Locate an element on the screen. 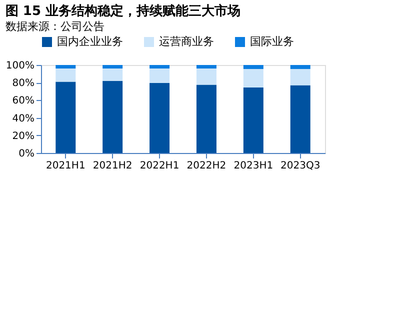 The width and height of the screenshot is (406, 328). x-tick-label: 2021H2 is located at coordinates (112, 166).